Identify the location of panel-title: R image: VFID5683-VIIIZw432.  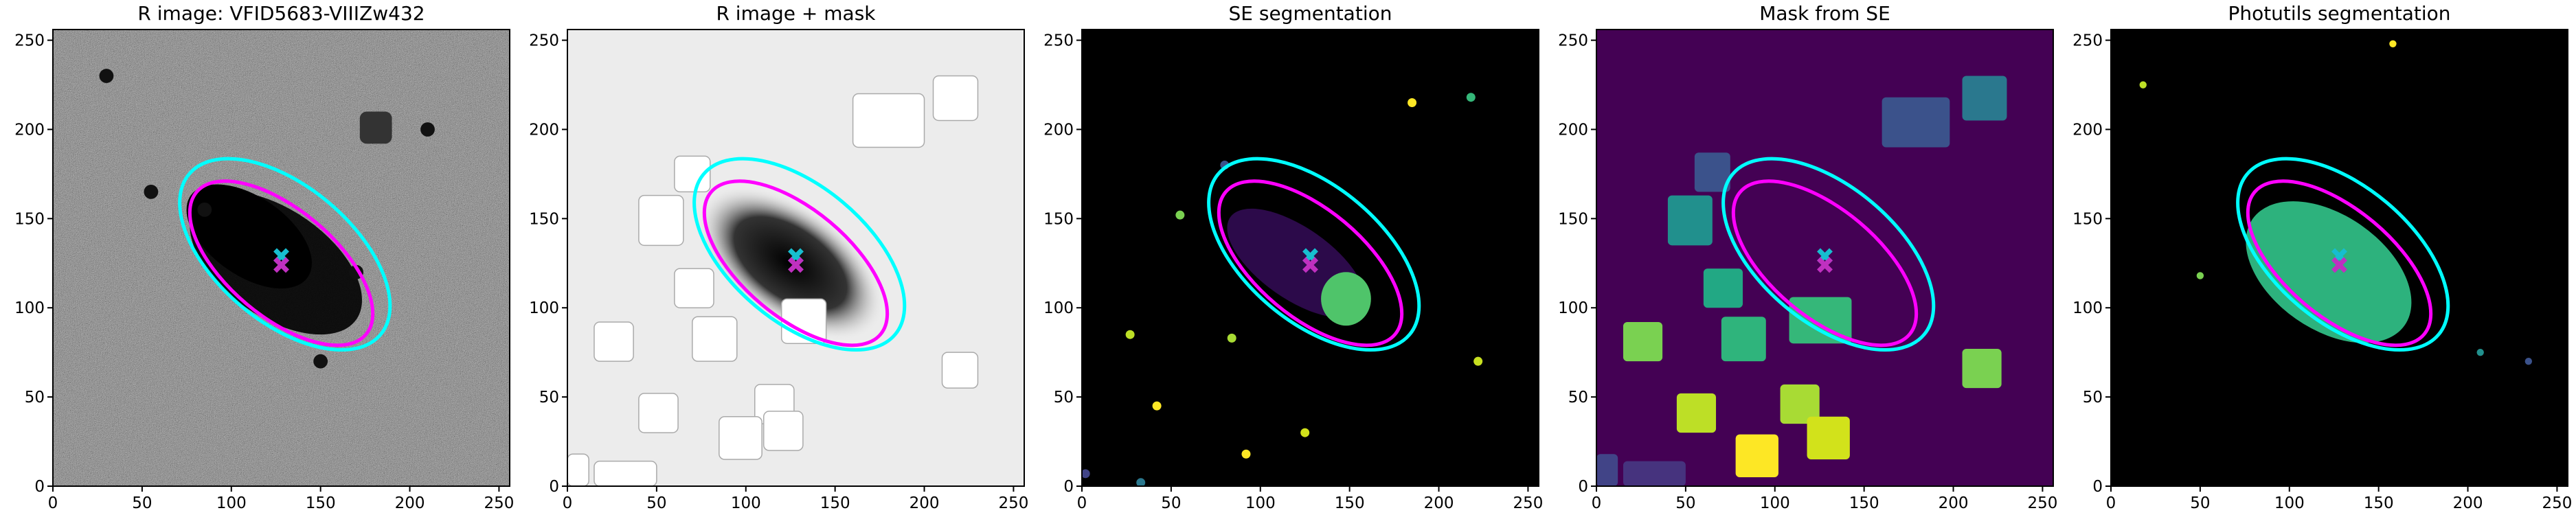
(281, 13).